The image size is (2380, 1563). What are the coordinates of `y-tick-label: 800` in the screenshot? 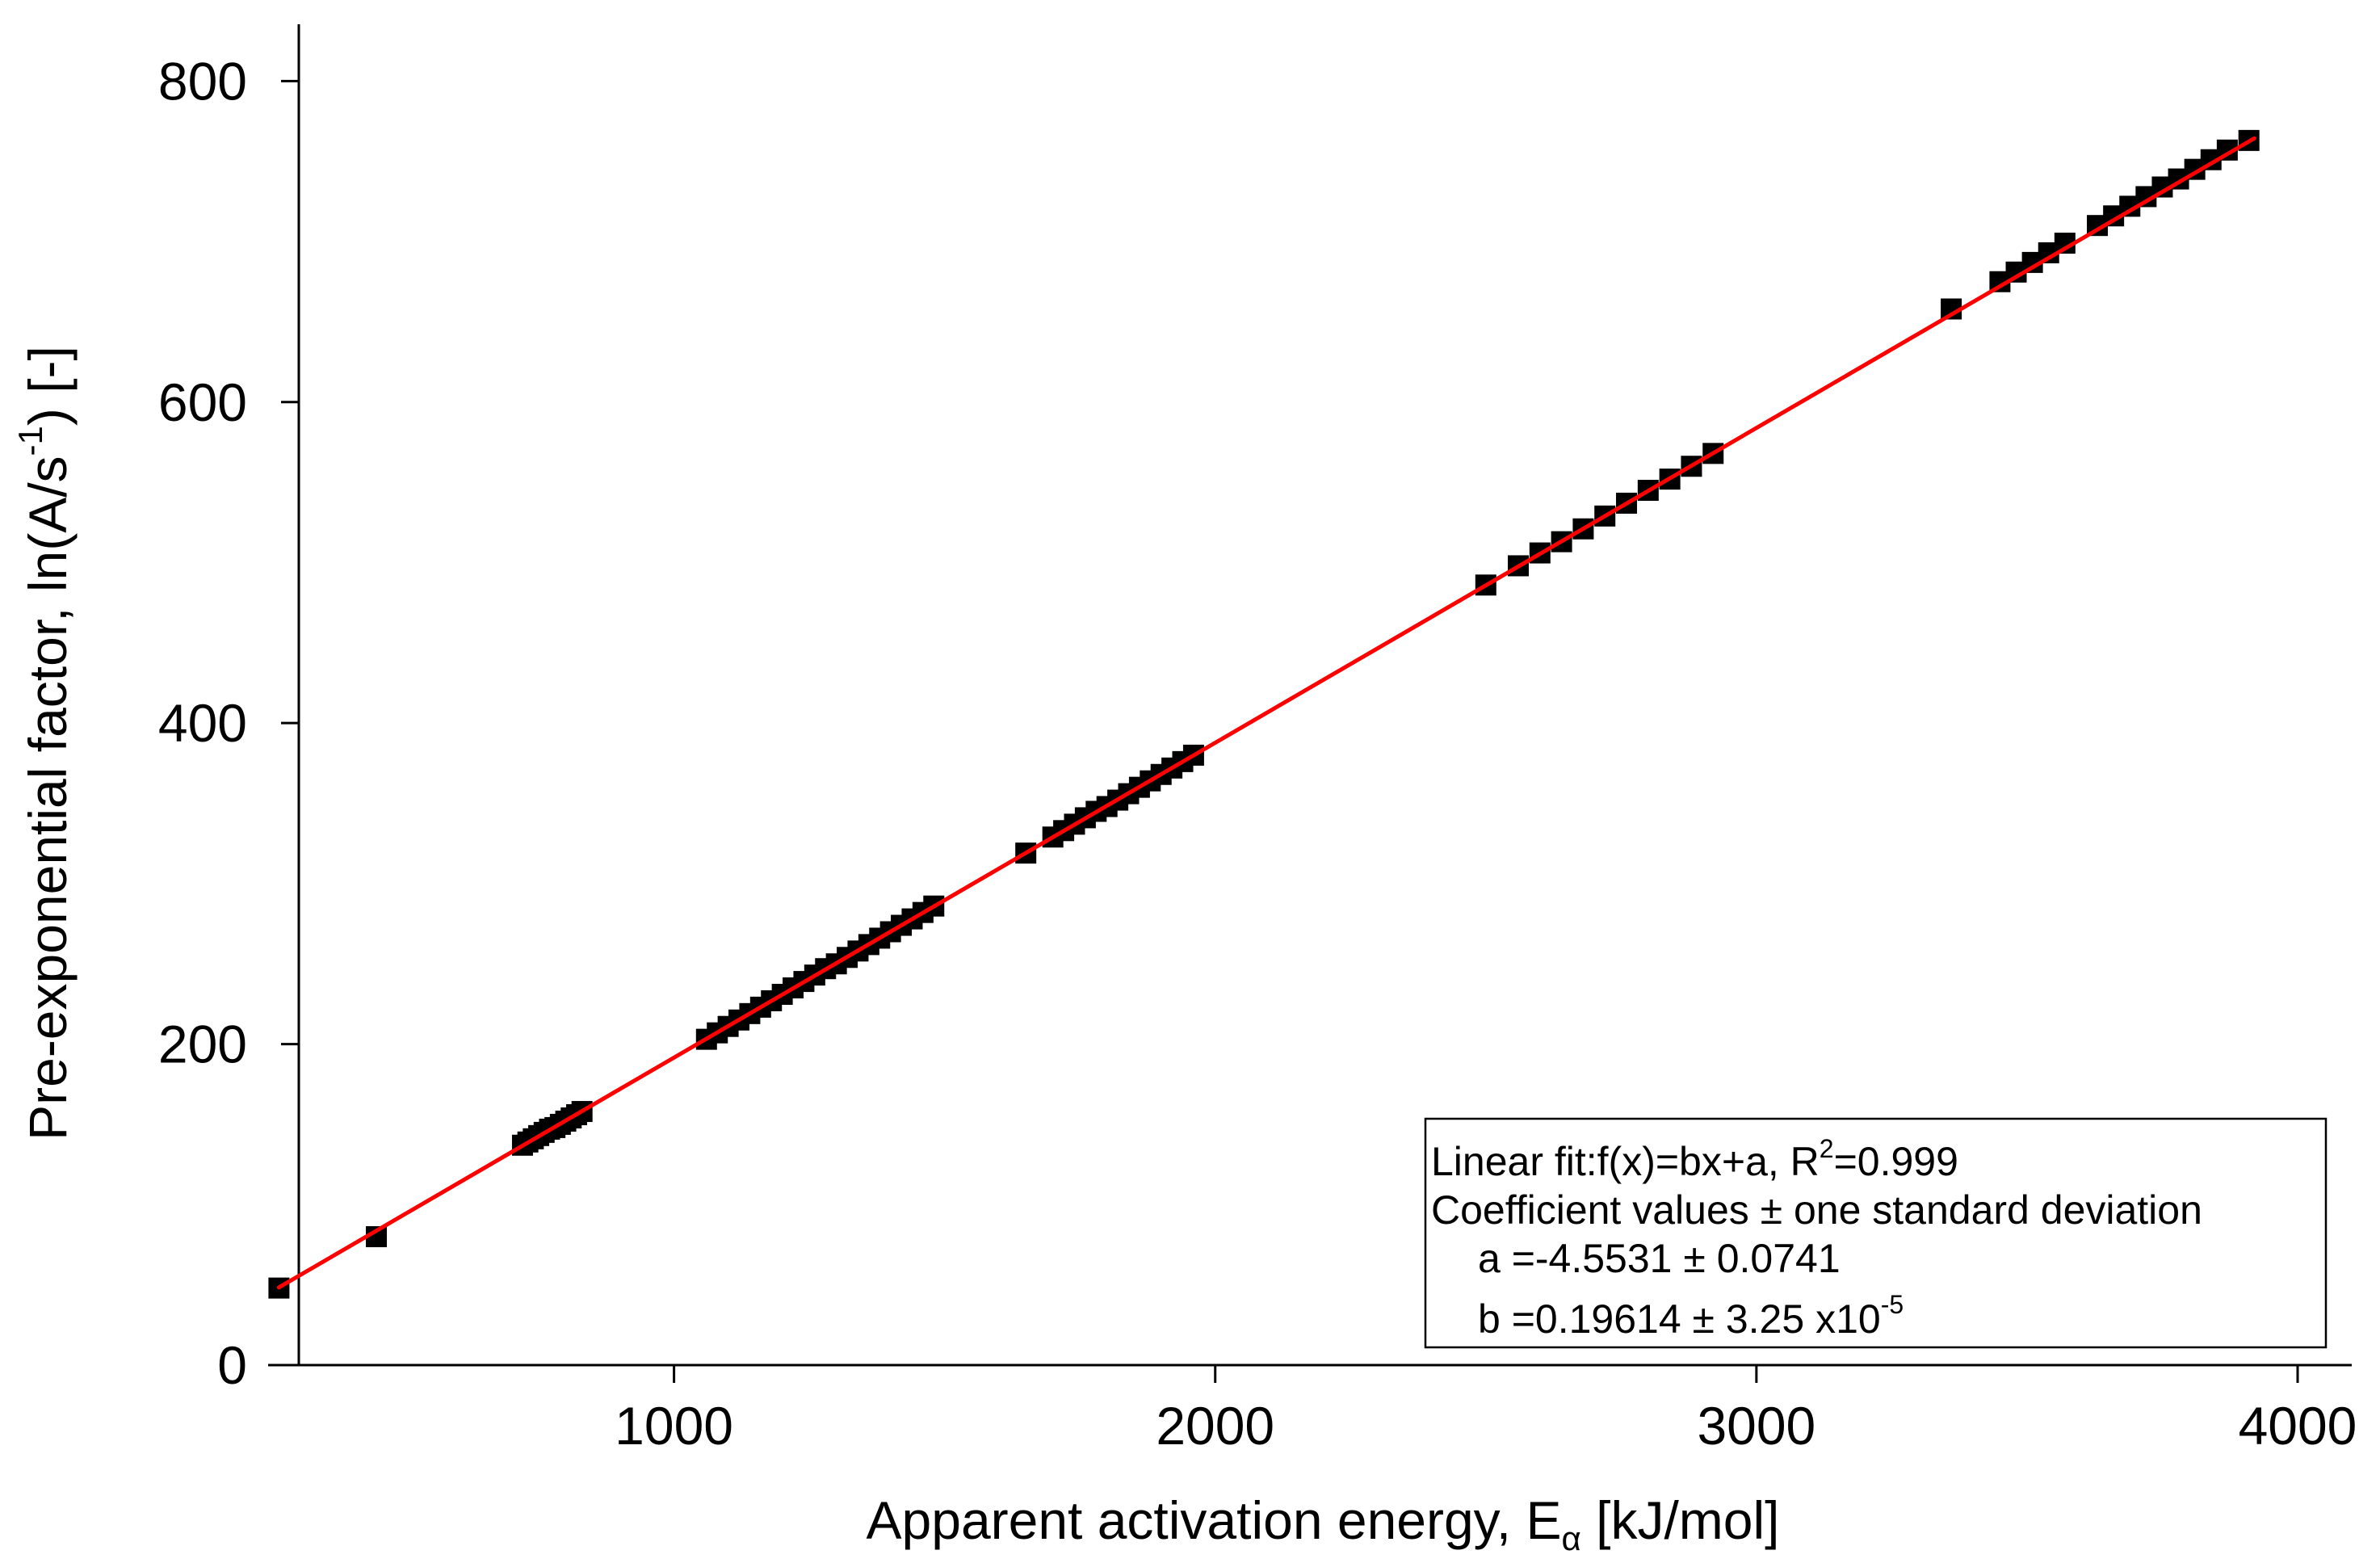 It's located at (202, 81).